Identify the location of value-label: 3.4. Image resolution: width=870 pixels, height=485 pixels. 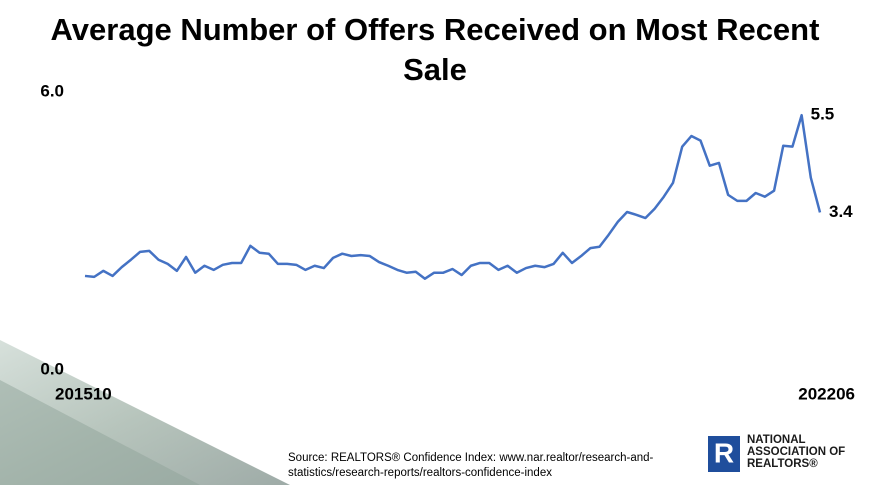
(841, 211).